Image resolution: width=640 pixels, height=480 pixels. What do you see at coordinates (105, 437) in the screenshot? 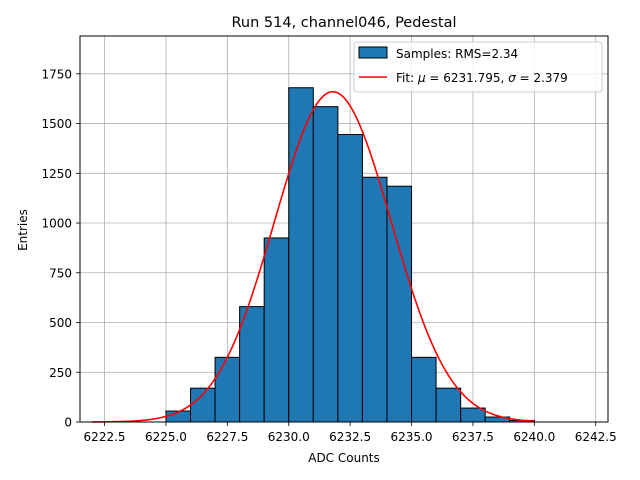
I see `x-tick-label: 6222.5` at bounding box center [105, 437].